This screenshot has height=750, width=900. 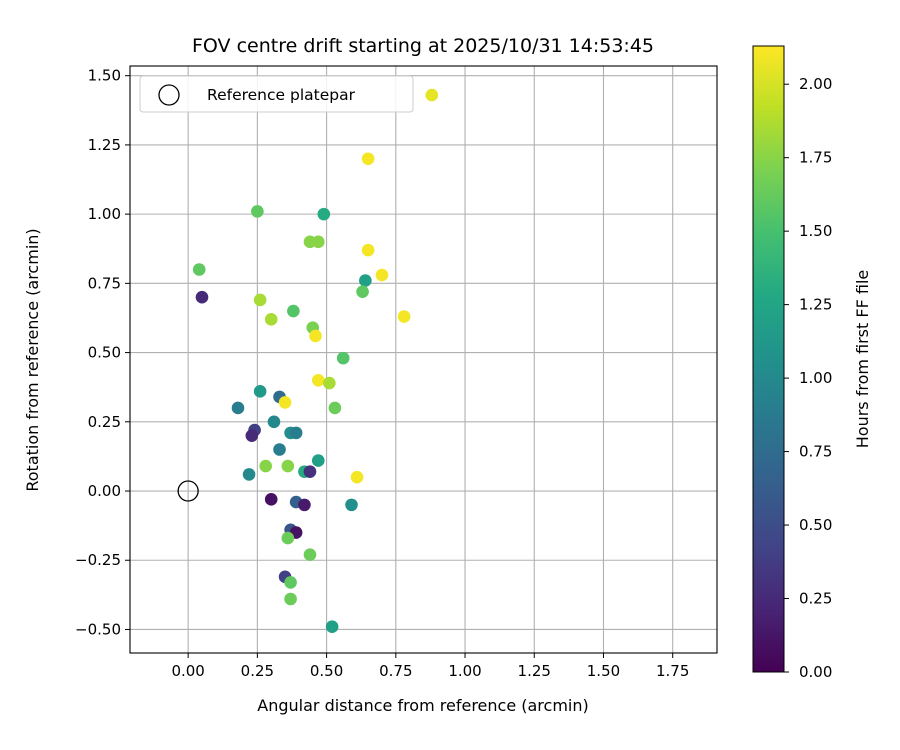 I want to click on y-tick-label: 1.25, so click(x=104, y=145).